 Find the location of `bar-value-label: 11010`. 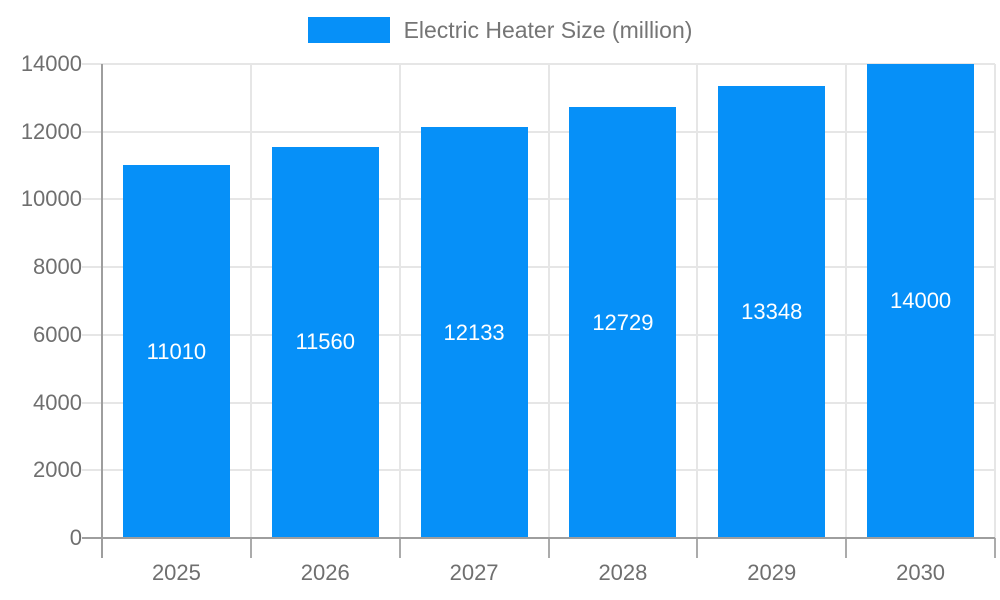

bar-value-label: 11010 is located at coordinates (176, 351).